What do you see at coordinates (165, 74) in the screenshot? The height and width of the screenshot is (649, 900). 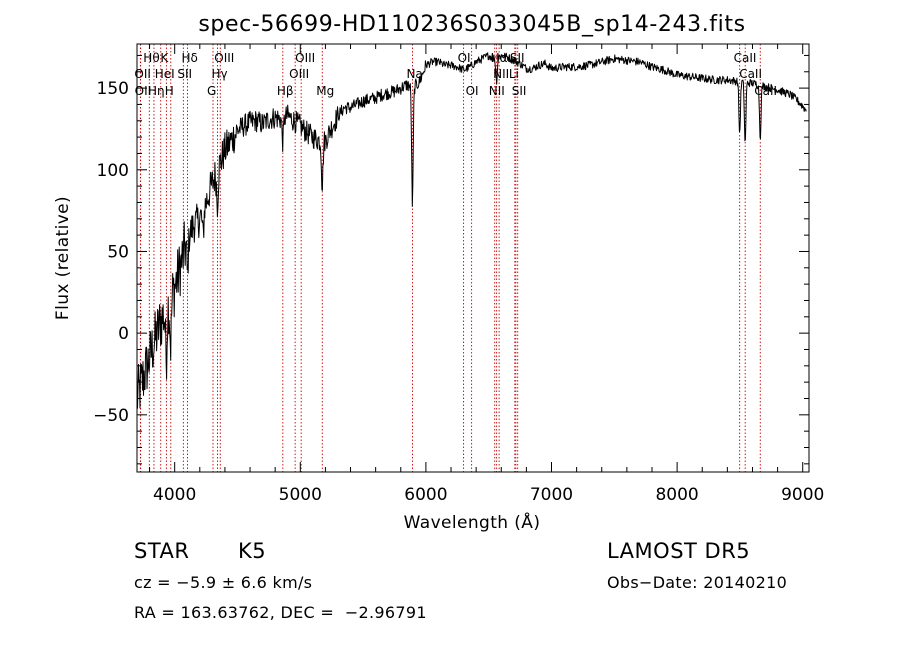 I see `line-marker-label: HeI` at bounding box center [165, 74].